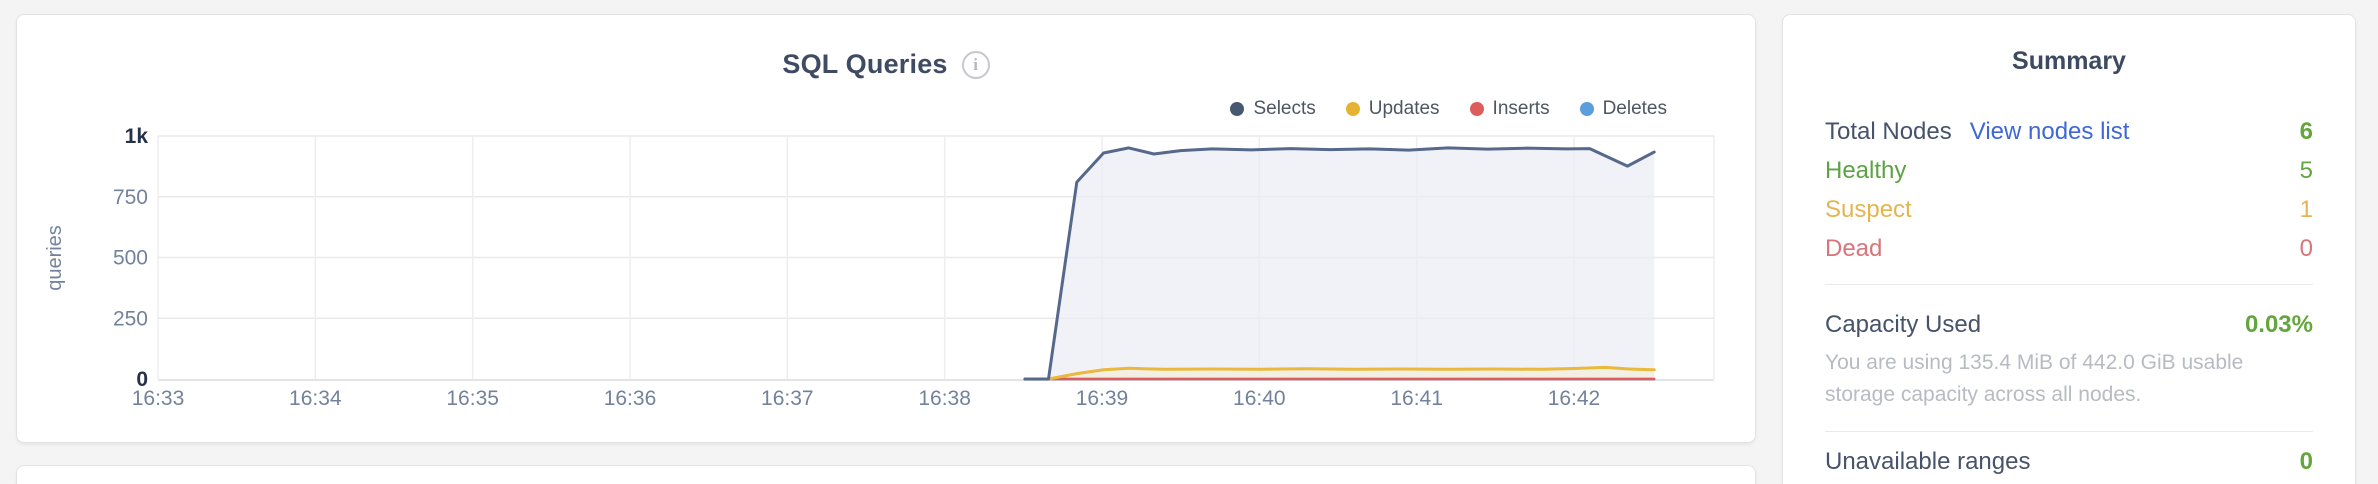  What do you see at coordinates (2069, 325) in the screenshot?
I see `capacity-used-row: Capacity Used 0.03%` at bounding box center [2069, 325].